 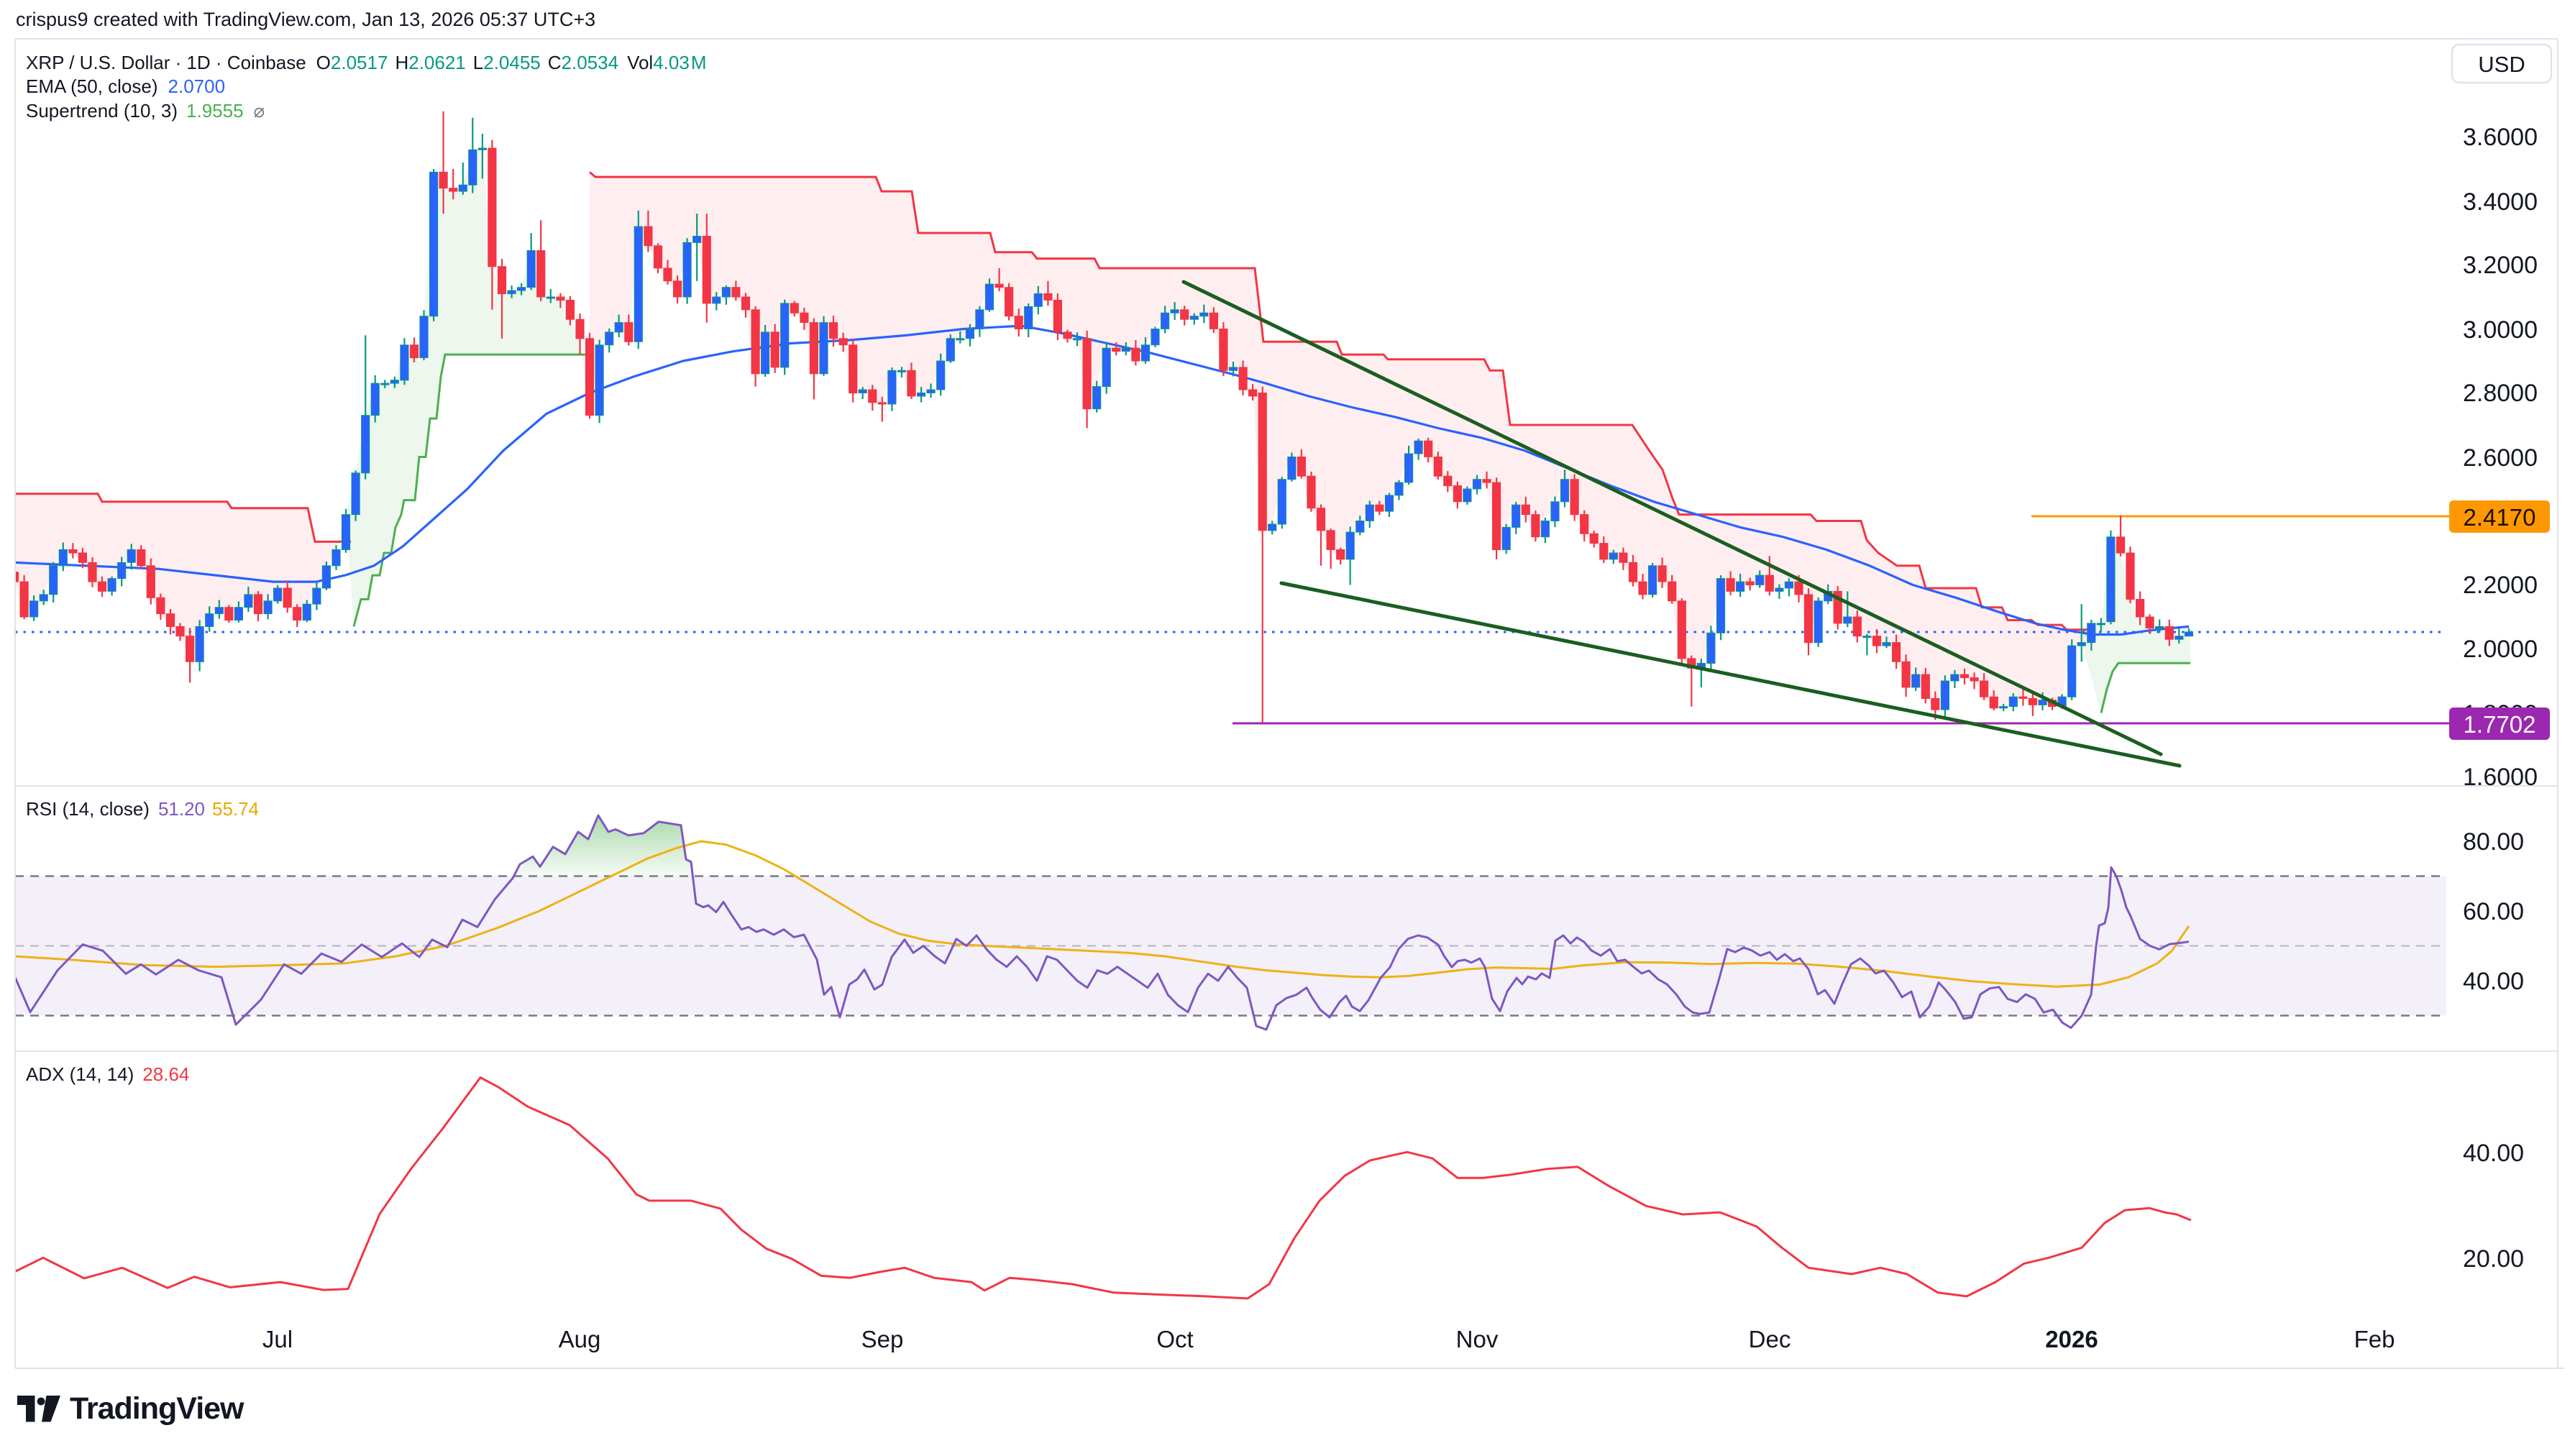 I want to click on svg-text:Supertrend (10, 3)1.9555⌀: Supertrend (10, 3) 1.9555 ⌀, so click(x=145, y=111).